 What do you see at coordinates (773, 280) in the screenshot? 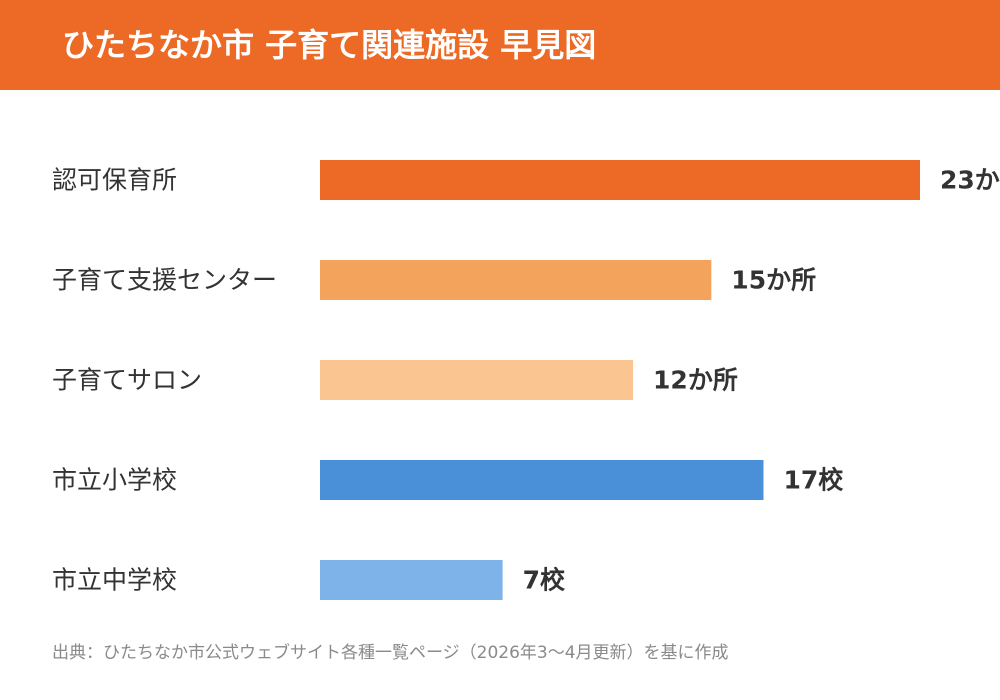
I see `value-label: 15か所` at bounding box center [773, 280].